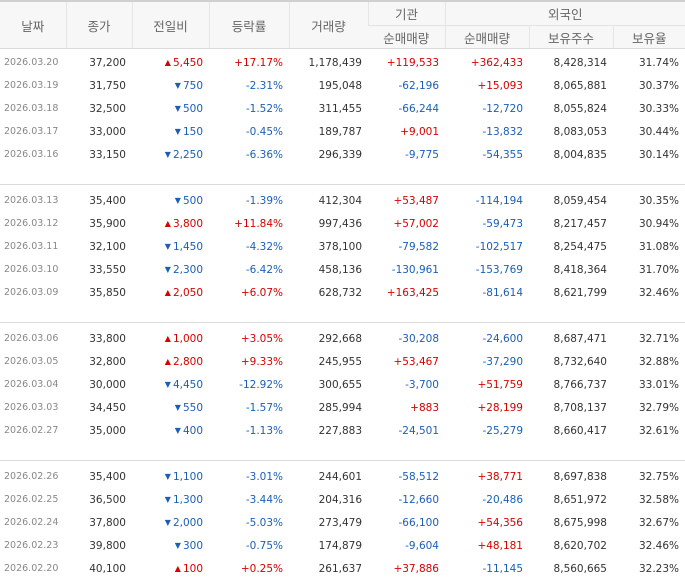 This screenshot has height=580, width=685. Describe the element at coordinates (170, 131) in the screenshot. I see `change-cell: ▼150` at that location.